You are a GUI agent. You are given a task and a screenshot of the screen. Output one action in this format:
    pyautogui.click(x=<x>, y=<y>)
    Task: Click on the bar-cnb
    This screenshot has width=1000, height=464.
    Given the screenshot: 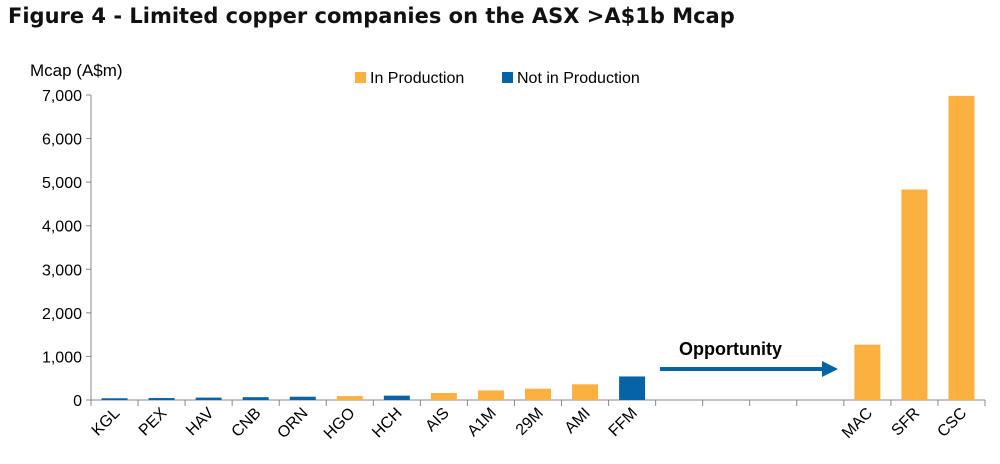 What is the action you would take?
    pyautogui.click(x=255, y=398)
    